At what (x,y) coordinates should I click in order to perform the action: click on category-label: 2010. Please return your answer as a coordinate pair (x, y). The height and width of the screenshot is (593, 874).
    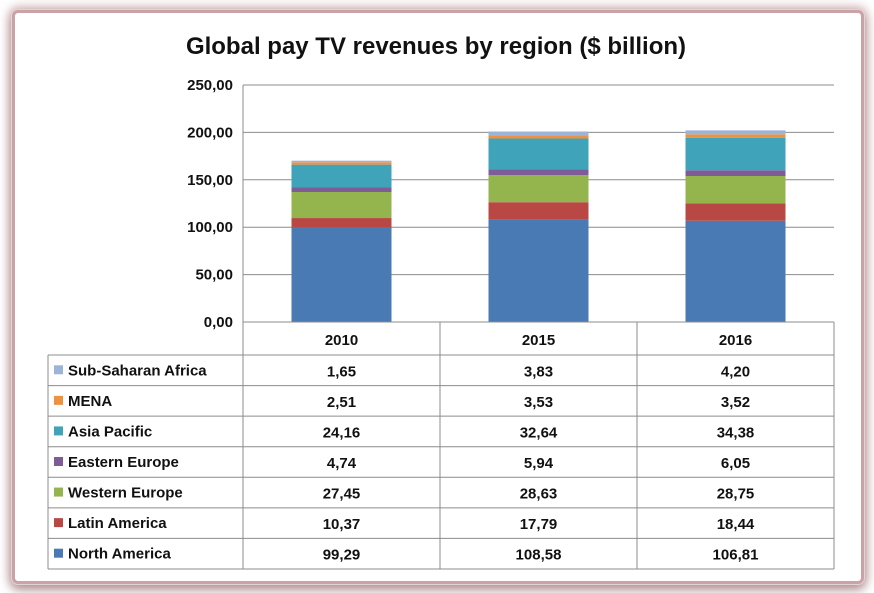
    Looking at the image, I should click on (341, 340).